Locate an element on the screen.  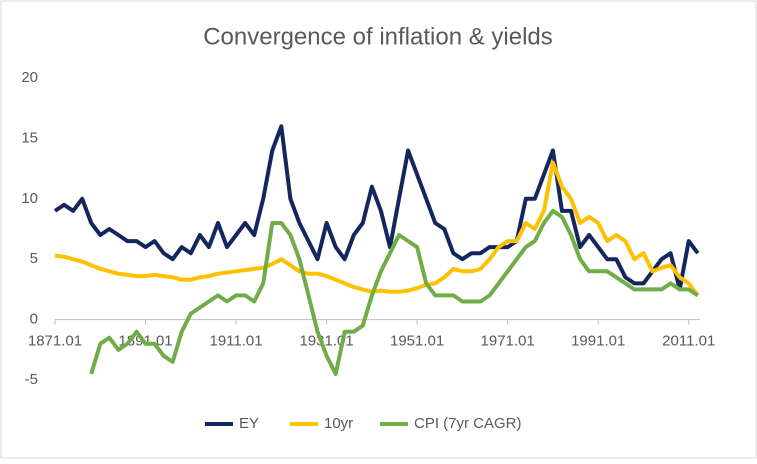
x-tick-label: 1991.01 is located at coordinates (598, 341).